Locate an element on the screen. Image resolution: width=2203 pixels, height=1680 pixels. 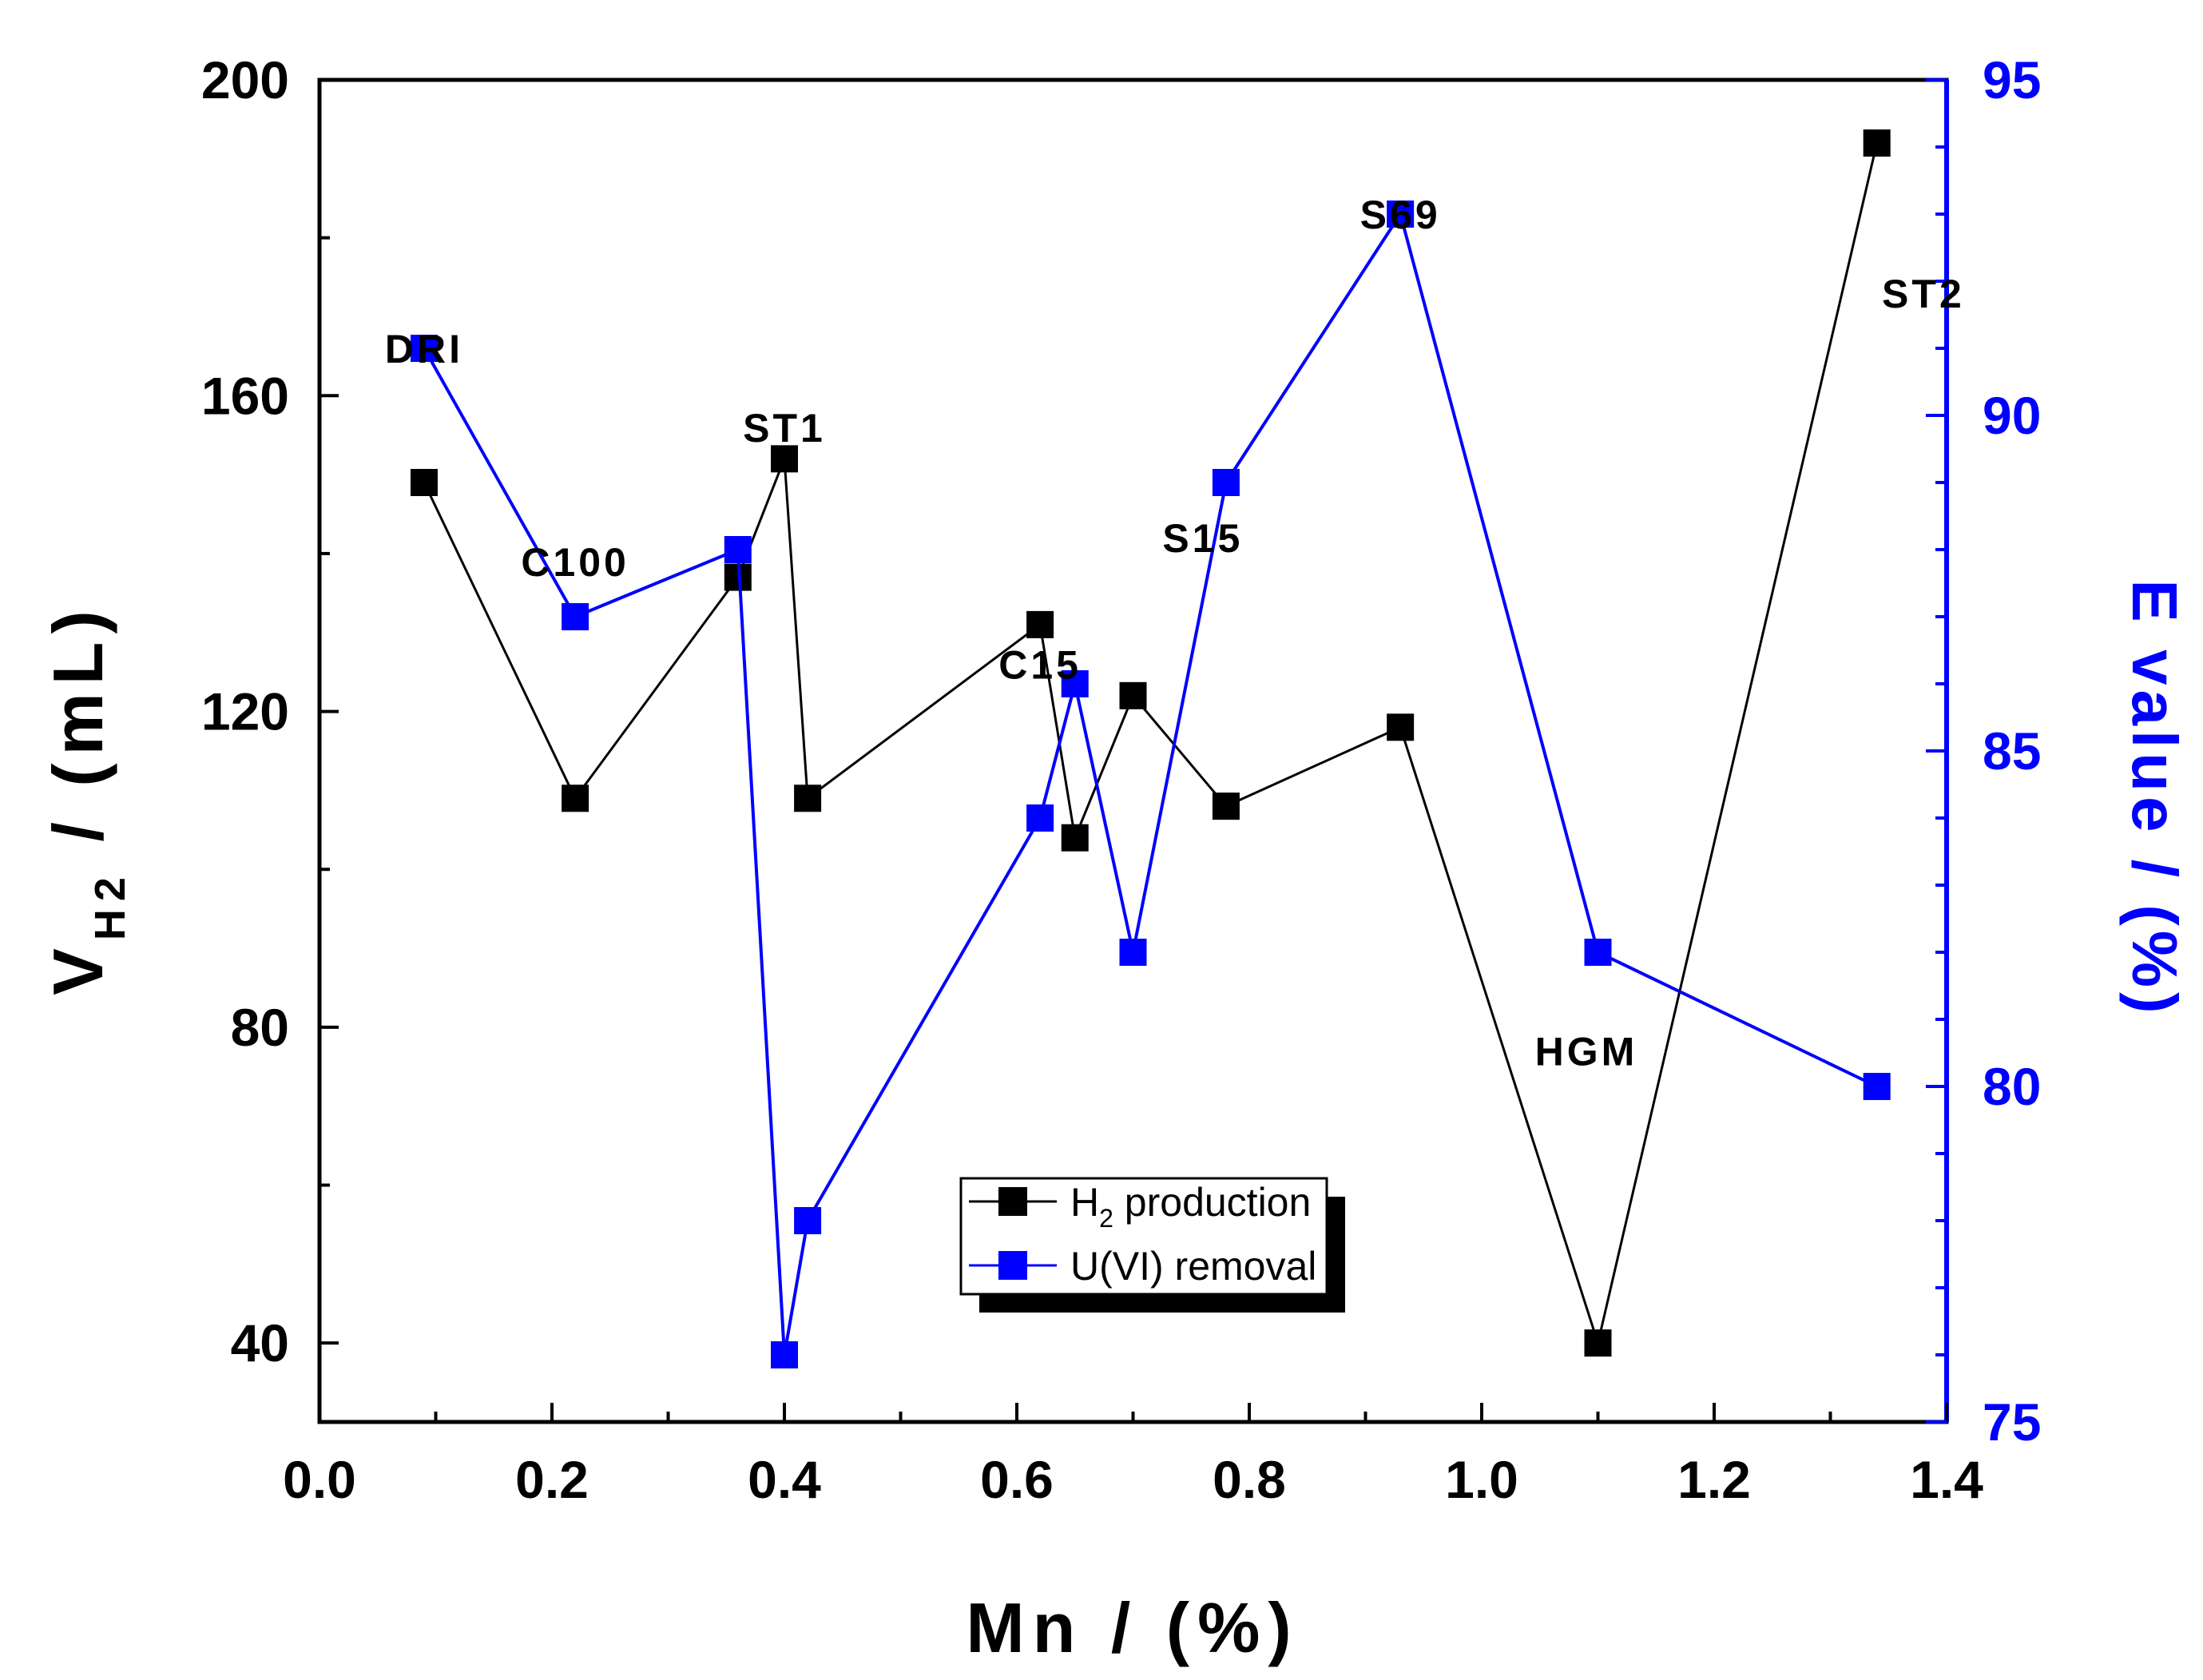
sample-label-dri: DRI is located at coordinates (424, 349).